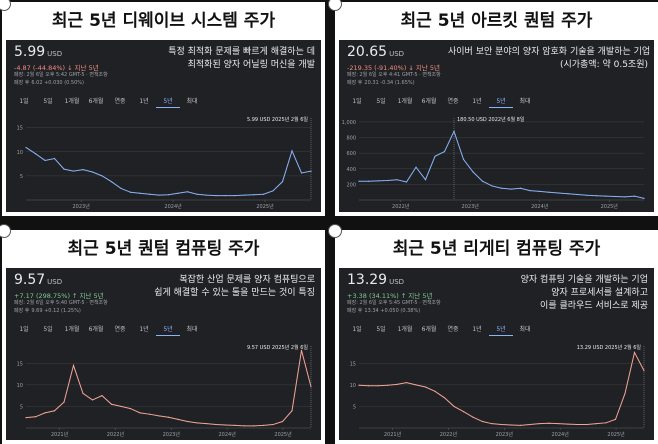 Image resolution: width=658 pixels, height=444 pixels. I want to click on close-time-note: 폐장: 2월 6일 오후 5:42 GMT-5 · 면책조항, so click(61, 75).